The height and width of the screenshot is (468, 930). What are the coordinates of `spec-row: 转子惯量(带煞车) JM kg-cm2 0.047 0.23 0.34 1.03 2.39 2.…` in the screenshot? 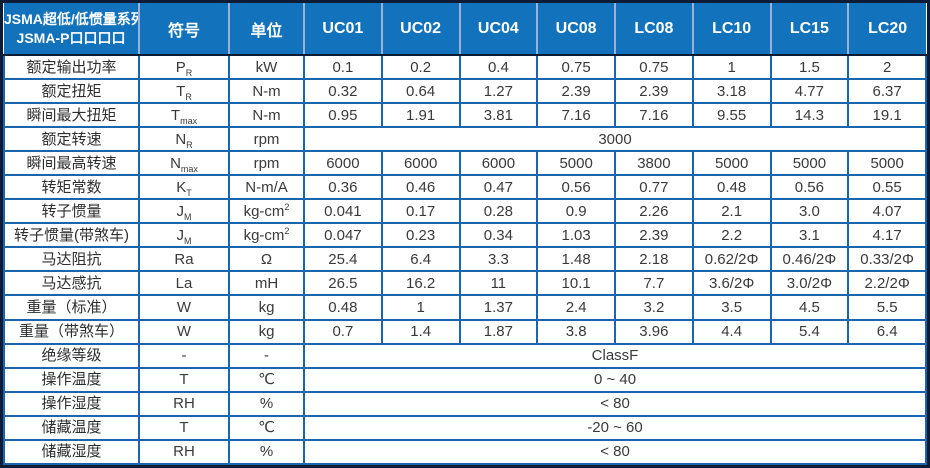 It's located at (465, 235).